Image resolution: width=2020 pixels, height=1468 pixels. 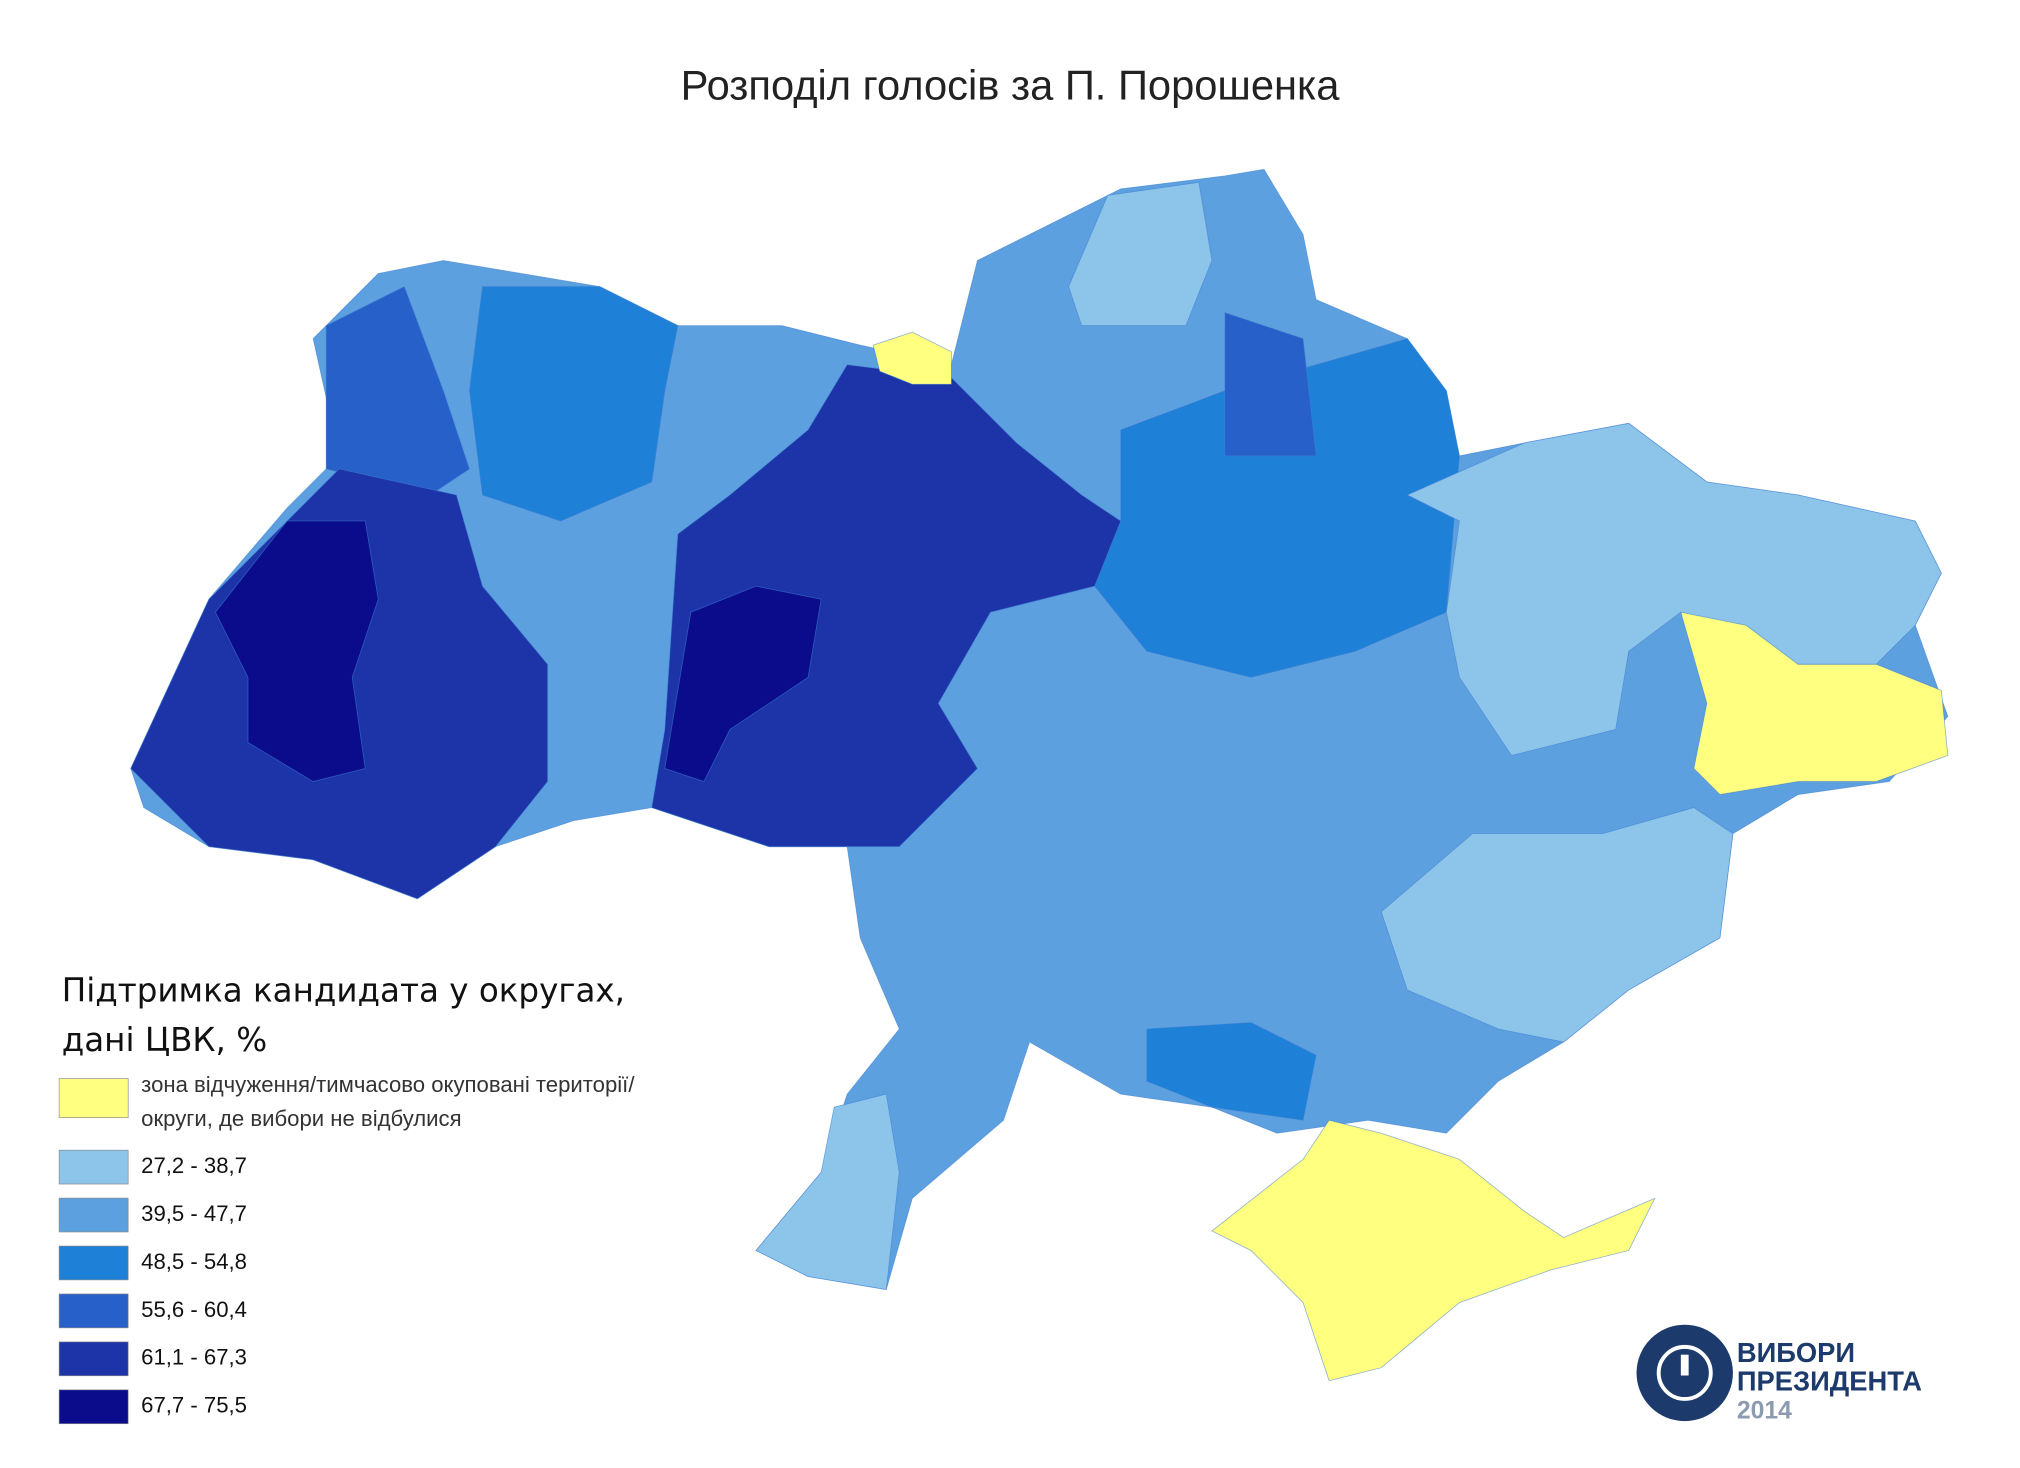 I want to click on map-title: Розподіл голосів за П. Порошенка, so click(x=1011, y=85).